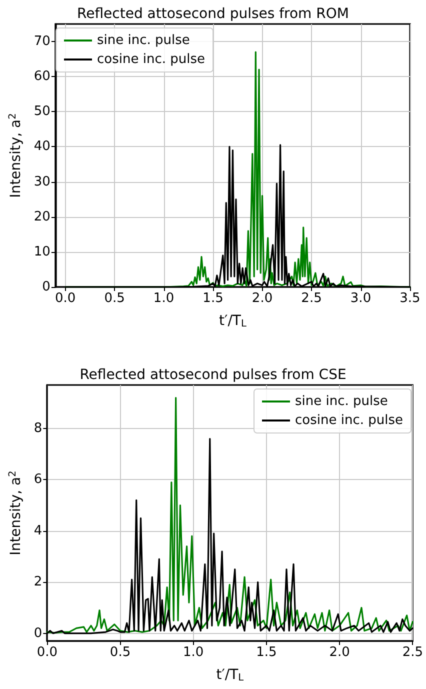 This screenshot has height=689, width=426. I want to click on y-tick-label: 20, so click(42, 216).